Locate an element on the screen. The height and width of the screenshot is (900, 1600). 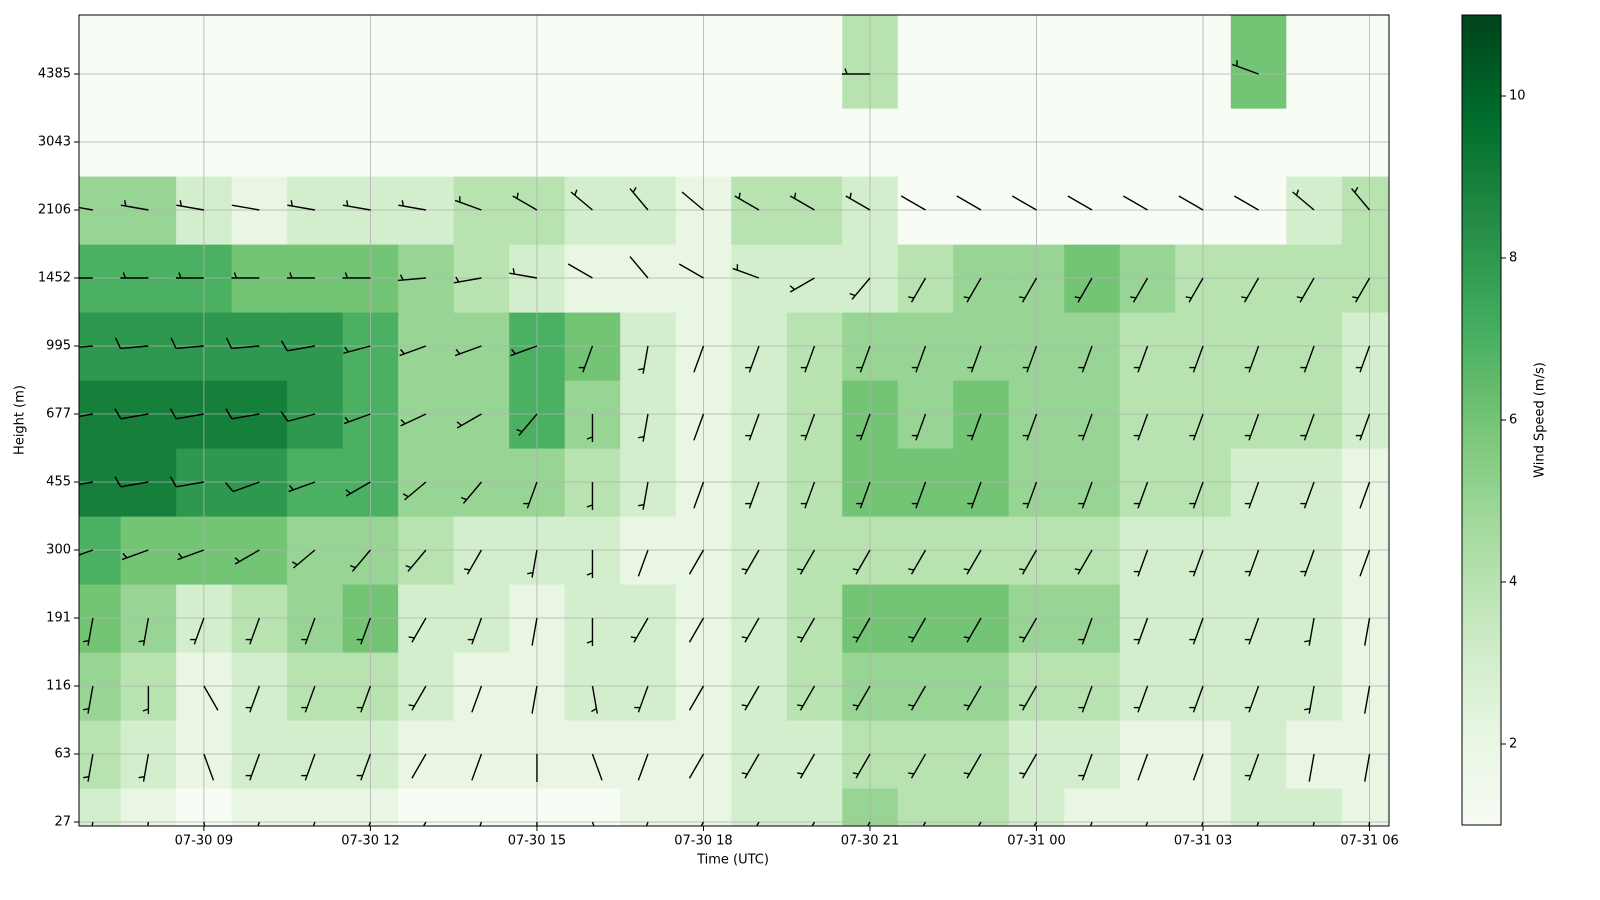
y-tick-label: 191 is located at coordinates (58, 618).